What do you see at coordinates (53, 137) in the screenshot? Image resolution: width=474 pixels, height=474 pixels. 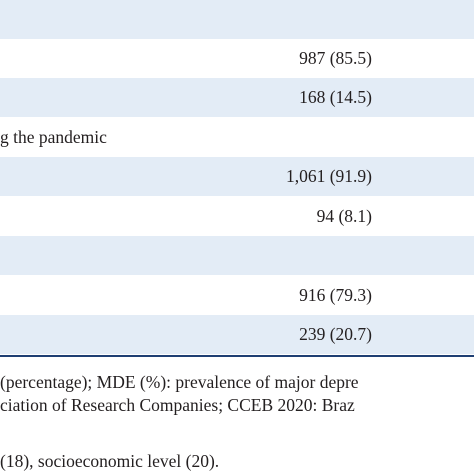 I see `section-label: g the pandemic` at bounding box center [53, 137].